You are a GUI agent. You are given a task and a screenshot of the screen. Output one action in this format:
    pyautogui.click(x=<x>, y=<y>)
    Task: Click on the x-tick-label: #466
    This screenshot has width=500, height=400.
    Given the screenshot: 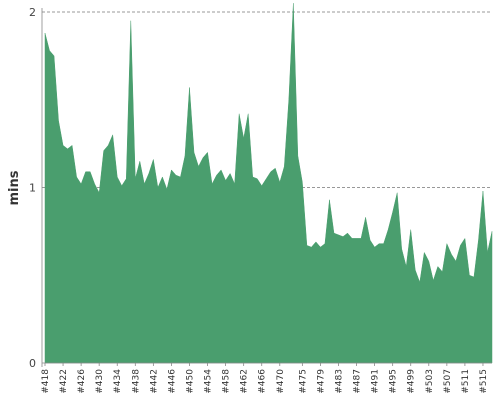 What is the action you would take?
    pyautogui.click(x=263, y=381)
    